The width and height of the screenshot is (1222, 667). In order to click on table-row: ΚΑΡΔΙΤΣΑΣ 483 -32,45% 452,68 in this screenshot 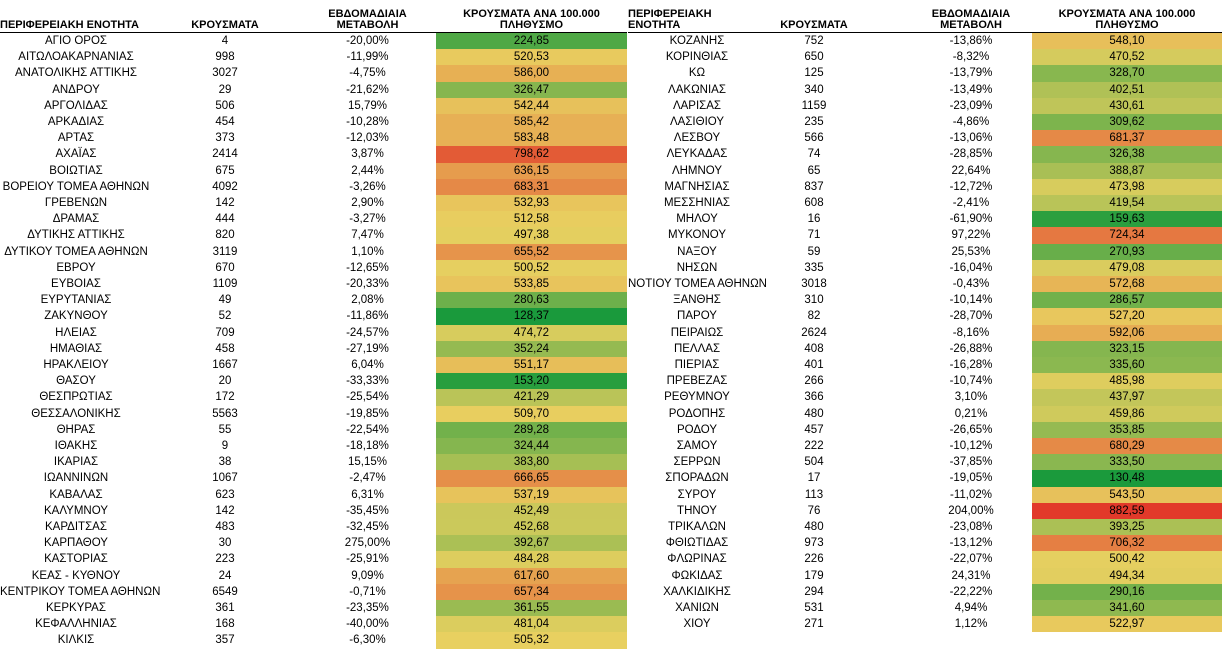, I will do `click(313, 527)`.